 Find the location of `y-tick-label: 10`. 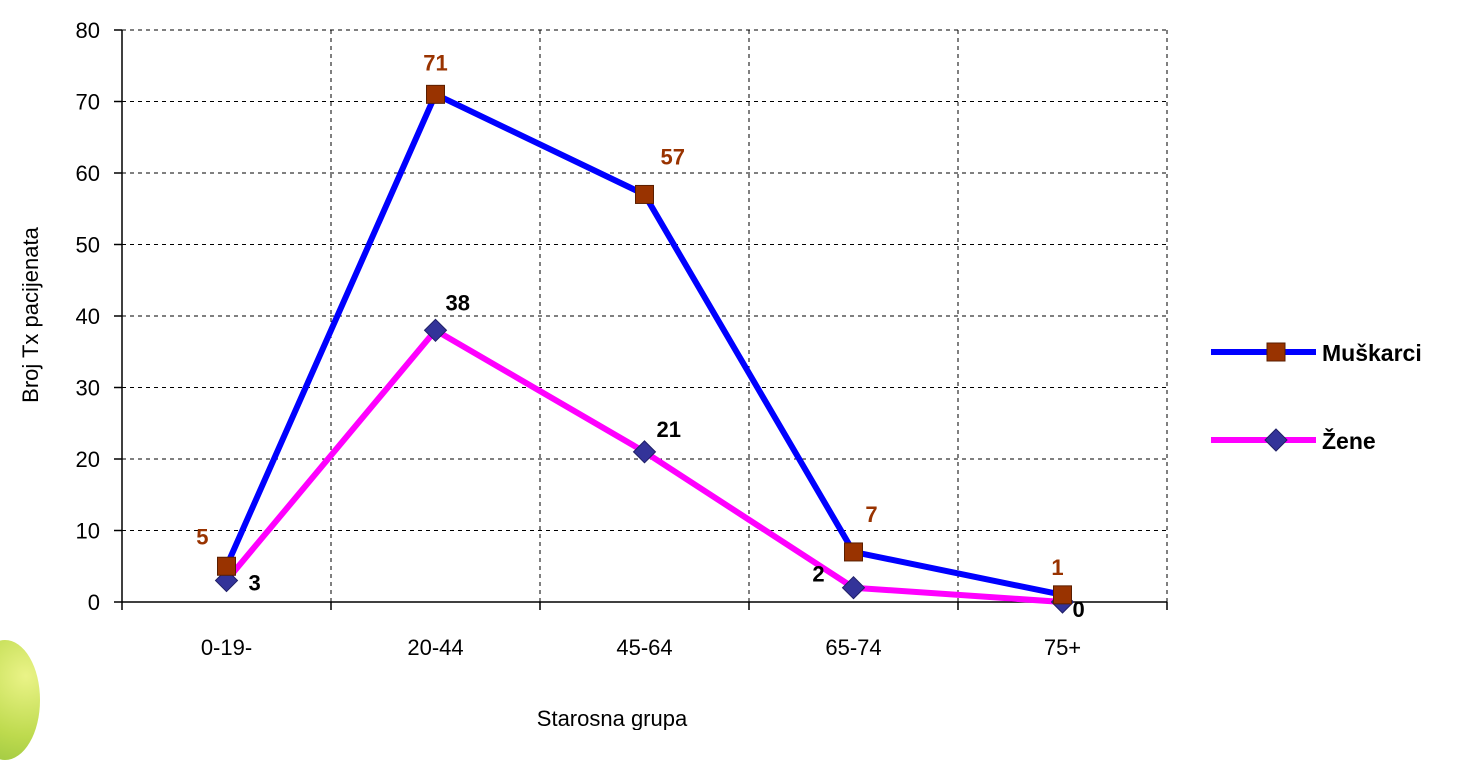

y-tick-label: 10 is located at coordinates (88, 531).